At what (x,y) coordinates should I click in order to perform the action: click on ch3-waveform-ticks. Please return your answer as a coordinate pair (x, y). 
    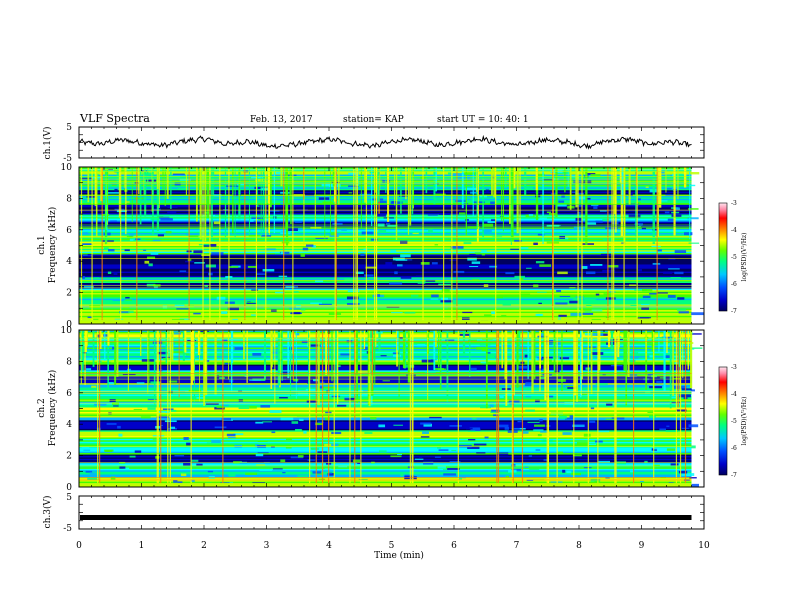
    Looking at the image, I should click on (391, 512).